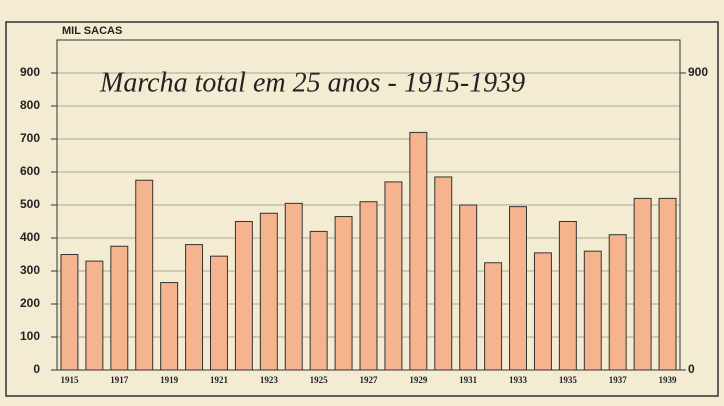 This screenshot has height=406, width=724. I want to click on y-tick-label: 300, so click(30, 270).